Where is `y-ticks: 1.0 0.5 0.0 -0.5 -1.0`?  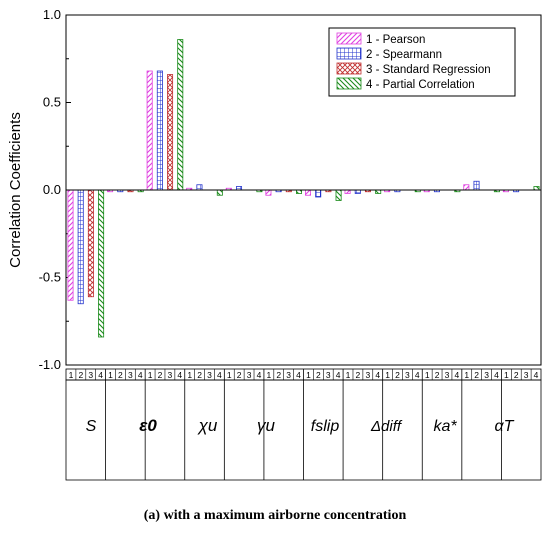 y-ticks: 1.0 0.5 0.0 -0.5 -1.0 is located at coordinates (55, 189).